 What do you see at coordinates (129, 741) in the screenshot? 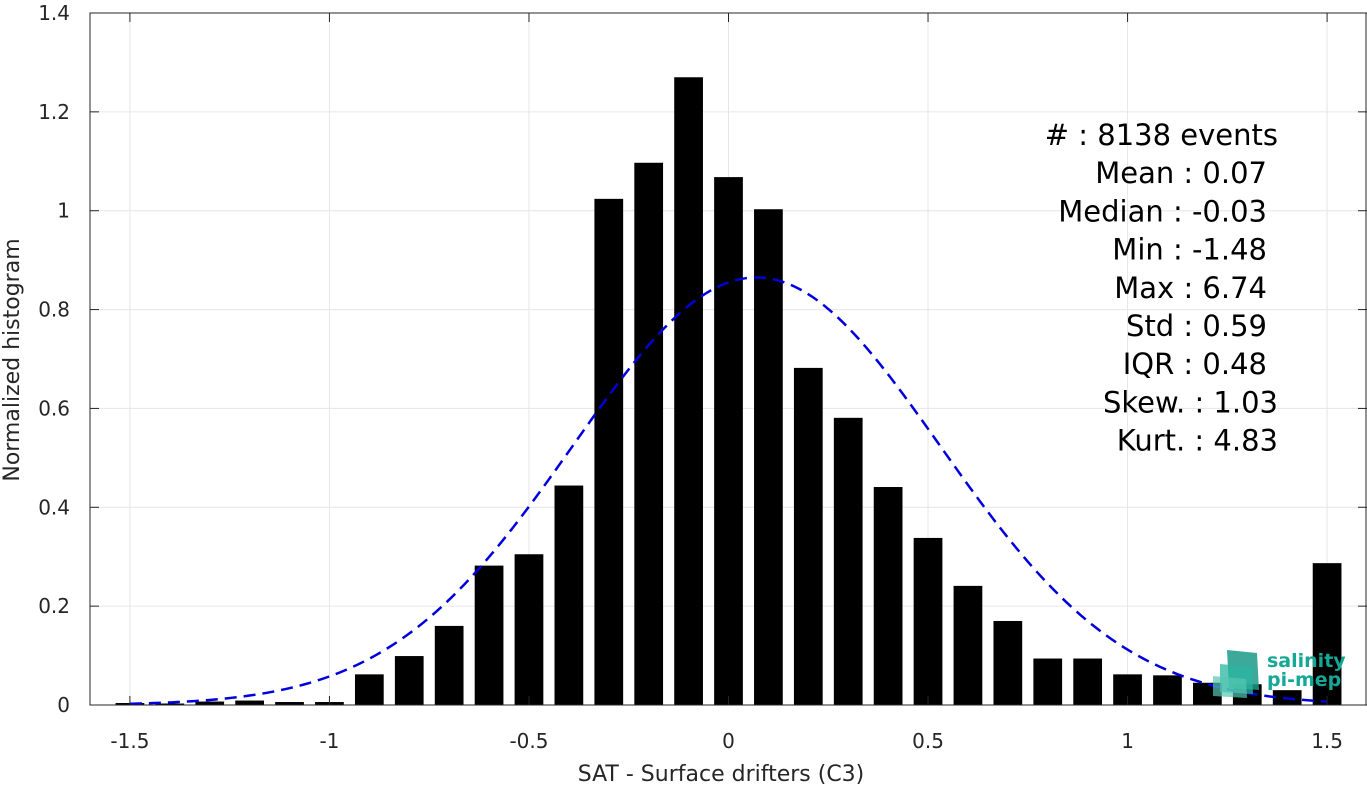
I see `x-tick-label: -1.5` at bounding box center [129, 741].